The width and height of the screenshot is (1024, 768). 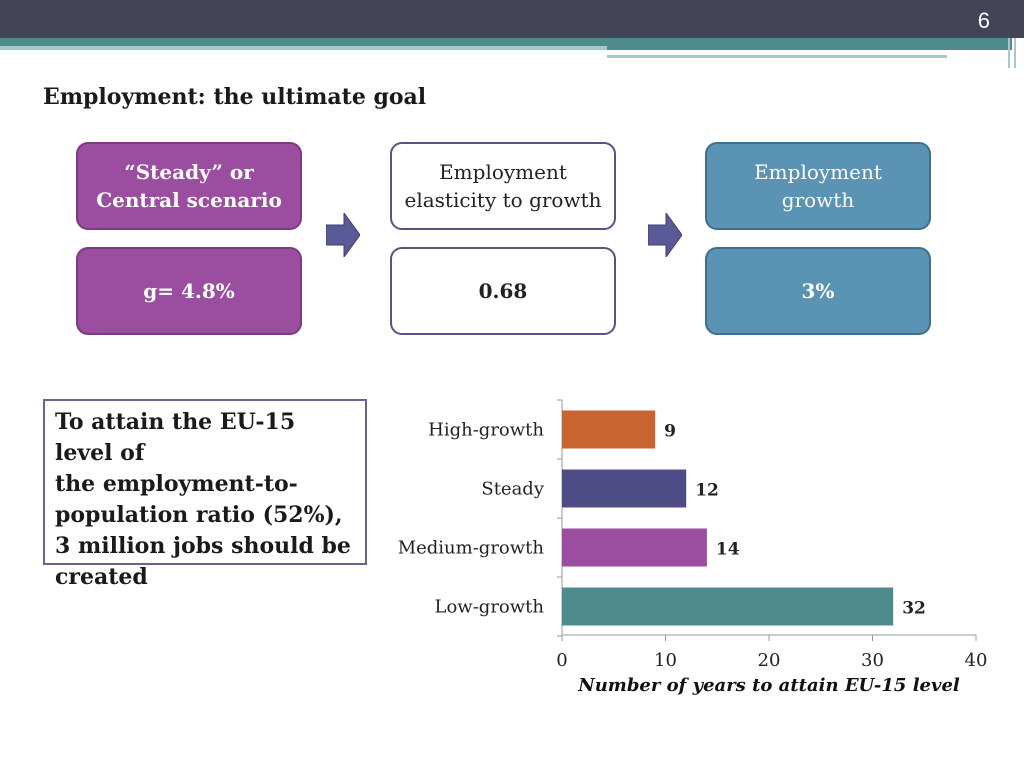 What do you see at coordinates (670, 432) in the screenshot?
I see `data-label: 9` at bounding box center [670, 432].